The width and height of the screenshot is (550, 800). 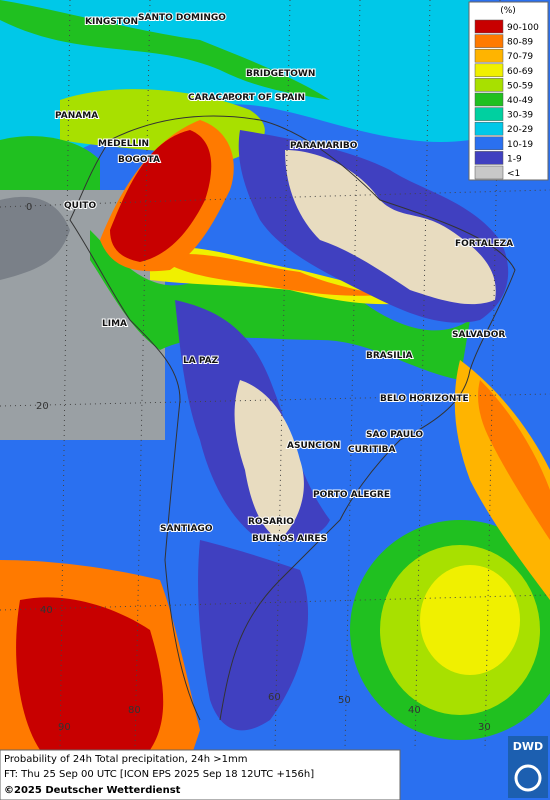 What do you see at coordinates (470, 620) in the screenshot?
I see `zone-yellow-se` at bounding box center [470, 620].